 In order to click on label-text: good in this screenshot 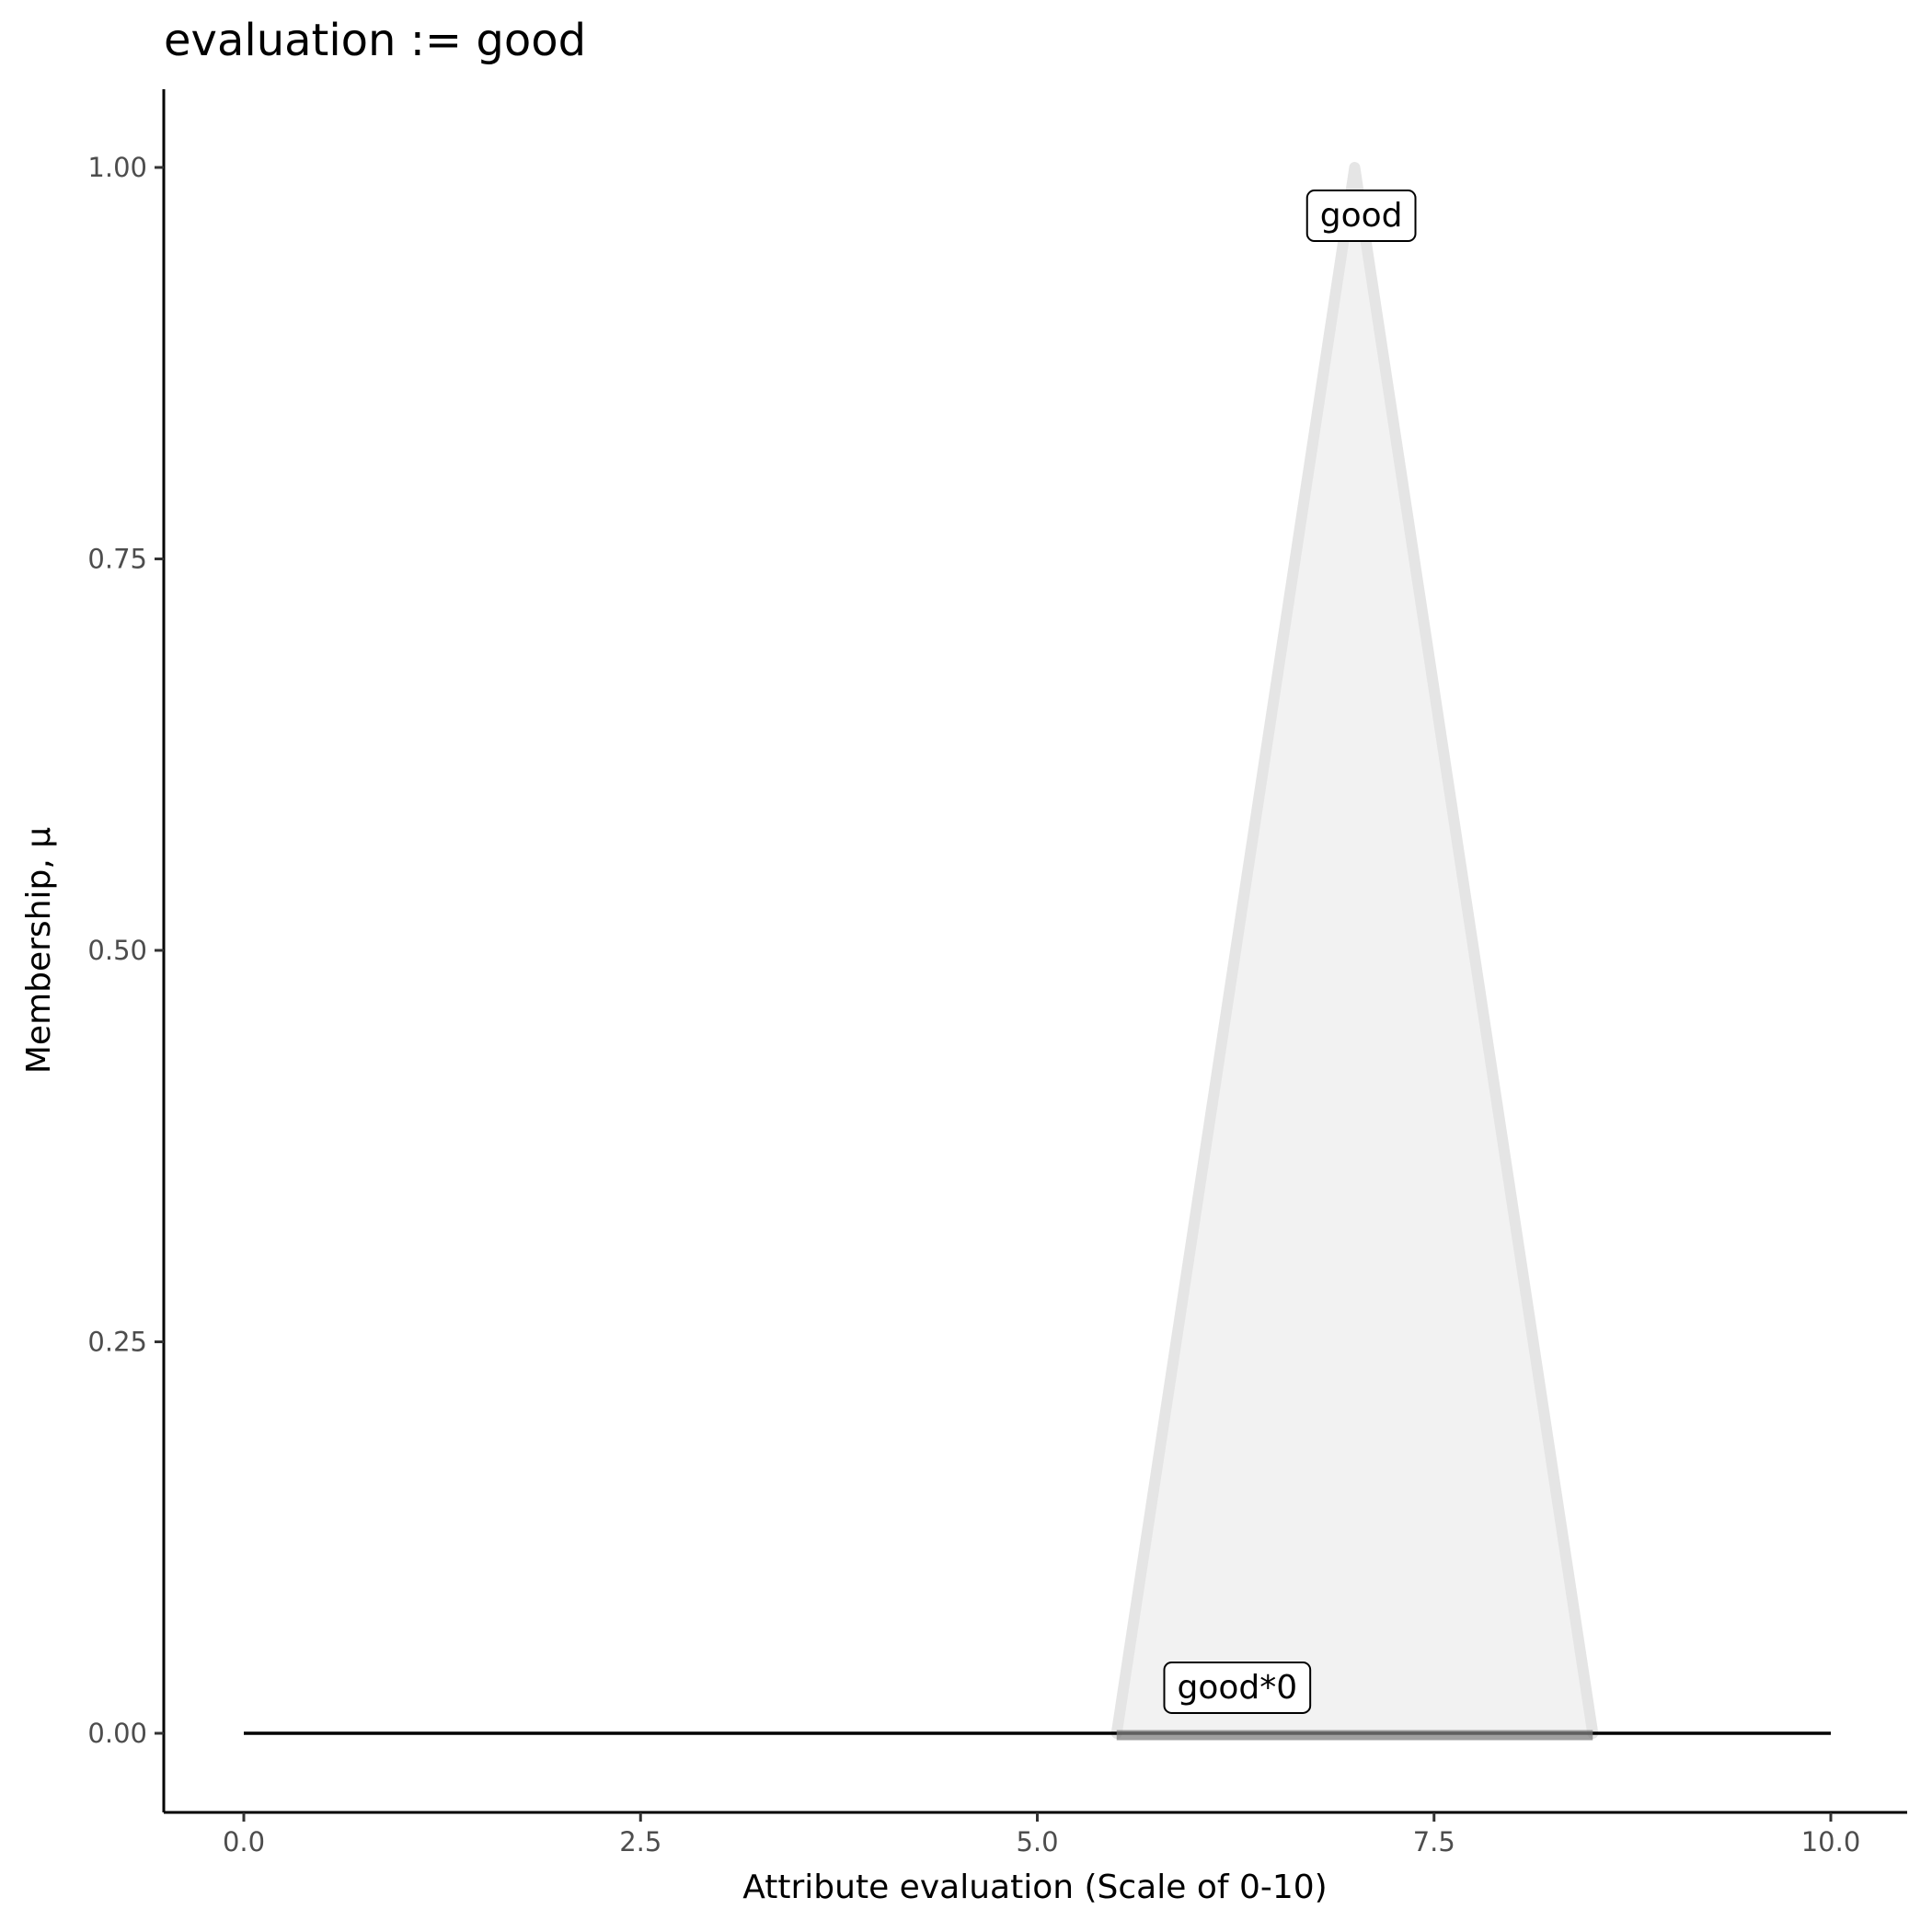, I will do `click(1361, 216)`.